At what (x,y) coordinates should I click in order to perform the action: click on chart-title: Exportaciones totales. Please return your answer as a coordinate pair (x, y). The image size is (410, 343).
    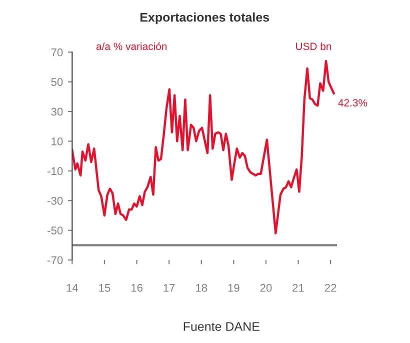
    Looking at the image, I should click on (205, 18).